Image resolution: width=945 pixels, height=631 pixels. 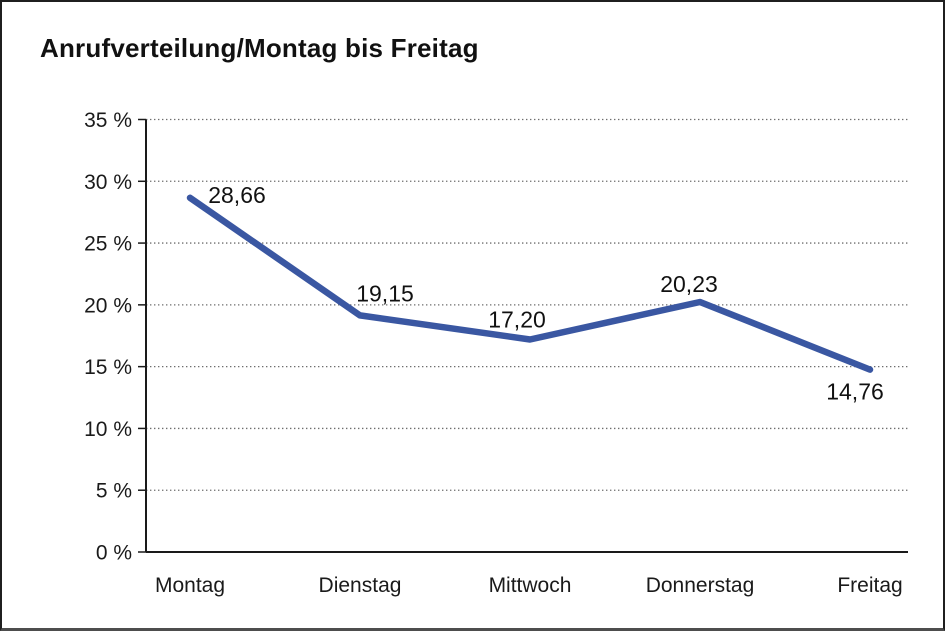 What do you see at coordinates (108, 120) in the screenshot?
I see `y-axis-tick-label: 35 %` at bounding box center [108, 120].